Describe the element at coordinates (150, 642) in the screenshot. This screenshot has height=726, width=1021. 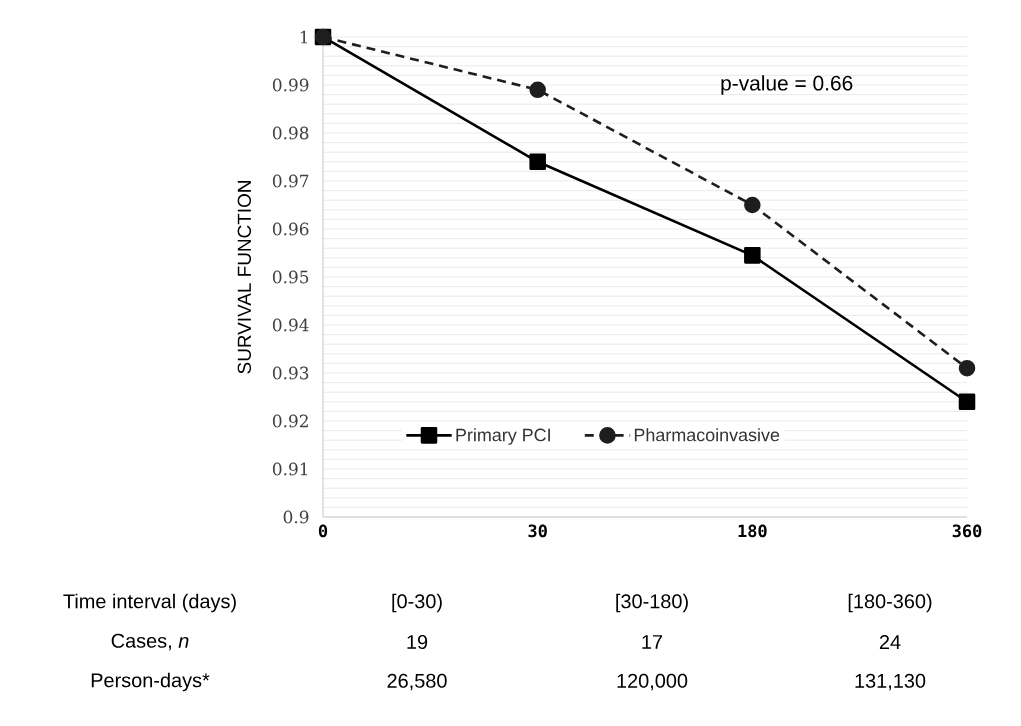
I see `text: Cases, n` at that location.